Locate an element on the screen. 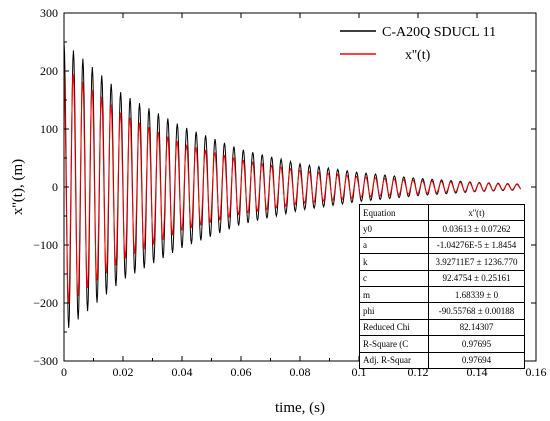 The width and height of the screenshot is (550, 421). fit-table-row: a -1.04276E-5 ± 1.8454 is located at coordinates (442, 245).